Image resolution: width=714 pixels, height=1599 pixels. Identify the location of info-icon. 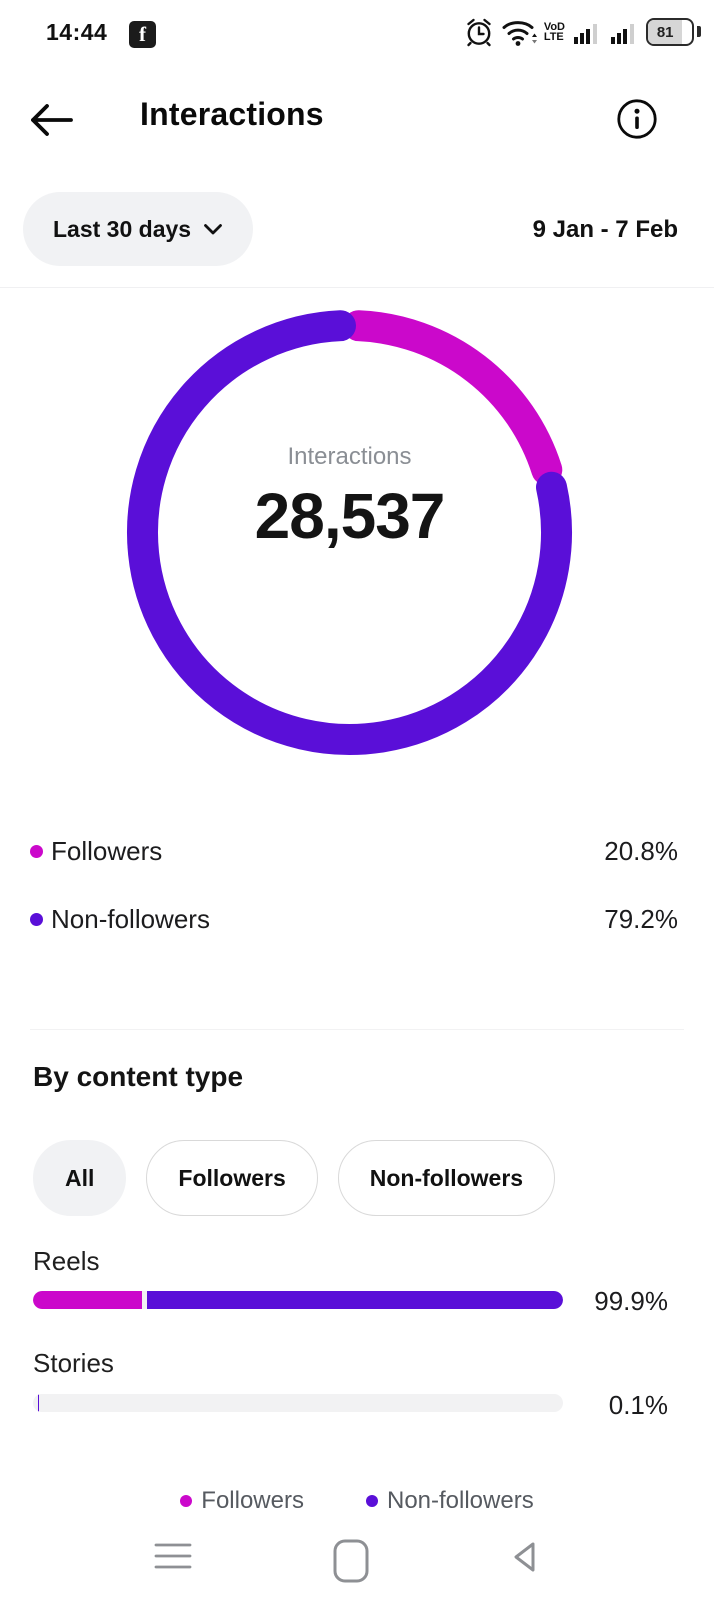
(637, 119).